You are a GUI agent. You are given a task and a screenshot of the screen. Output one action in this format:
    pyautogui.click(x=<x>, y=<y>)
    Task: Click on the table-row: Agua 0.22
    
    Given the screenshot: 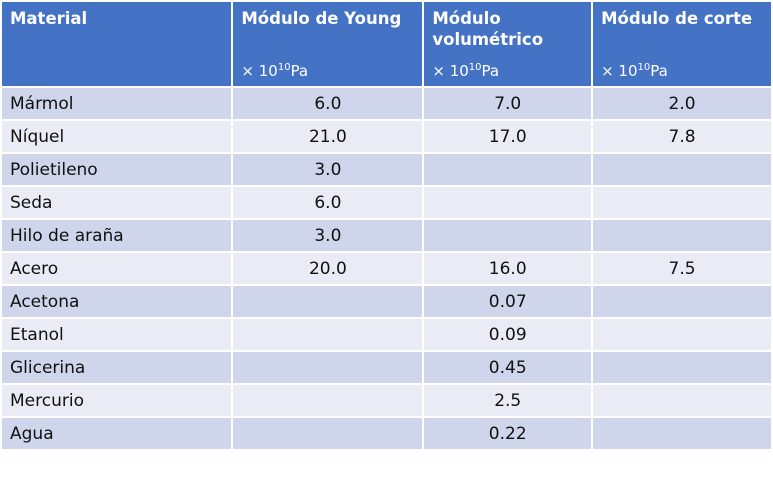 What is the action you would take?
    pyautogui.click(x=386, y=433)
    